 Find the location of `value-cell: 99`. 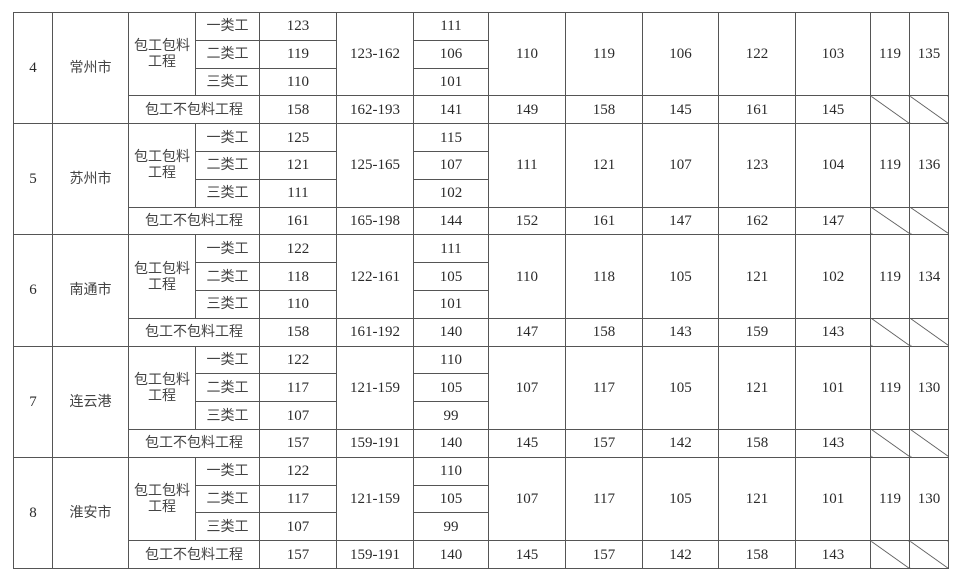

value-cell: 99 is located at coordinates (451, 527).